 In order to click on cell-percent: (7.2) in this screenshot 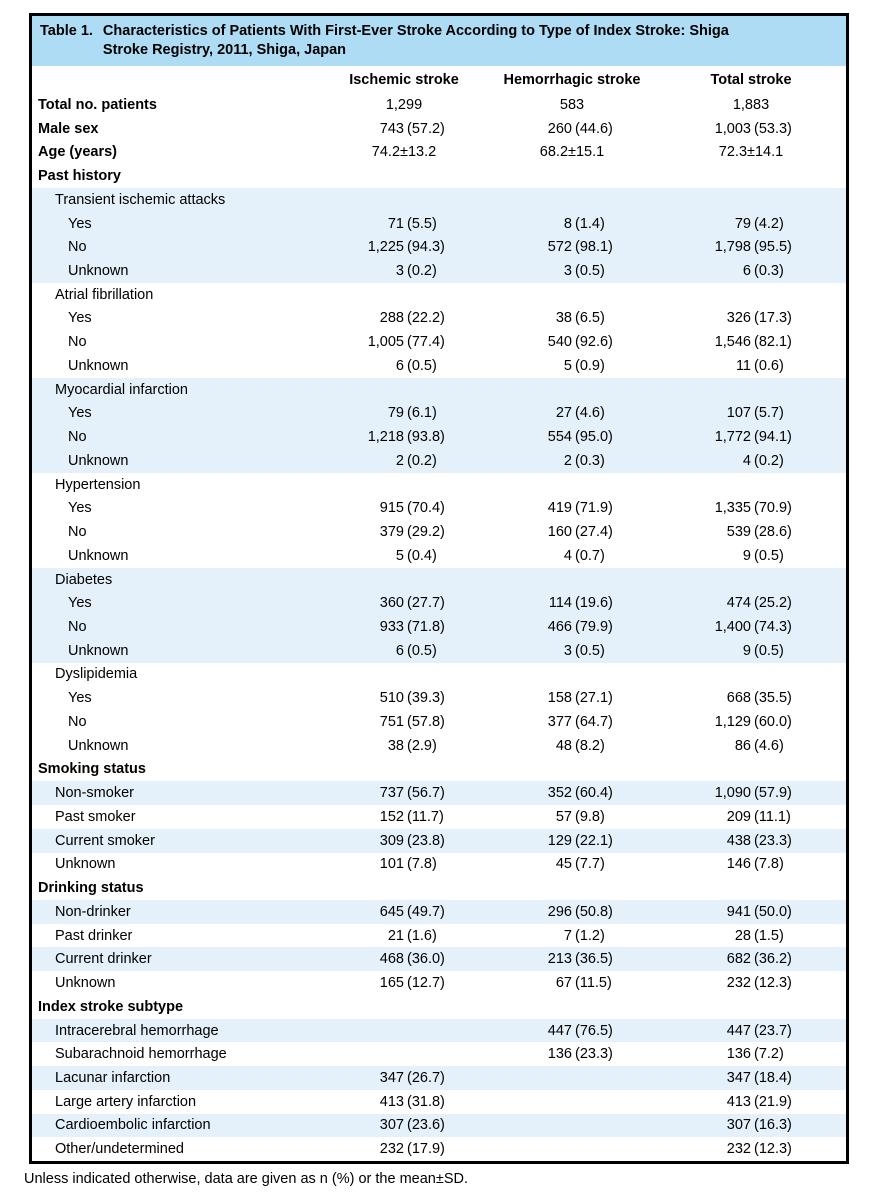, I will do `click(769, 1054)`.